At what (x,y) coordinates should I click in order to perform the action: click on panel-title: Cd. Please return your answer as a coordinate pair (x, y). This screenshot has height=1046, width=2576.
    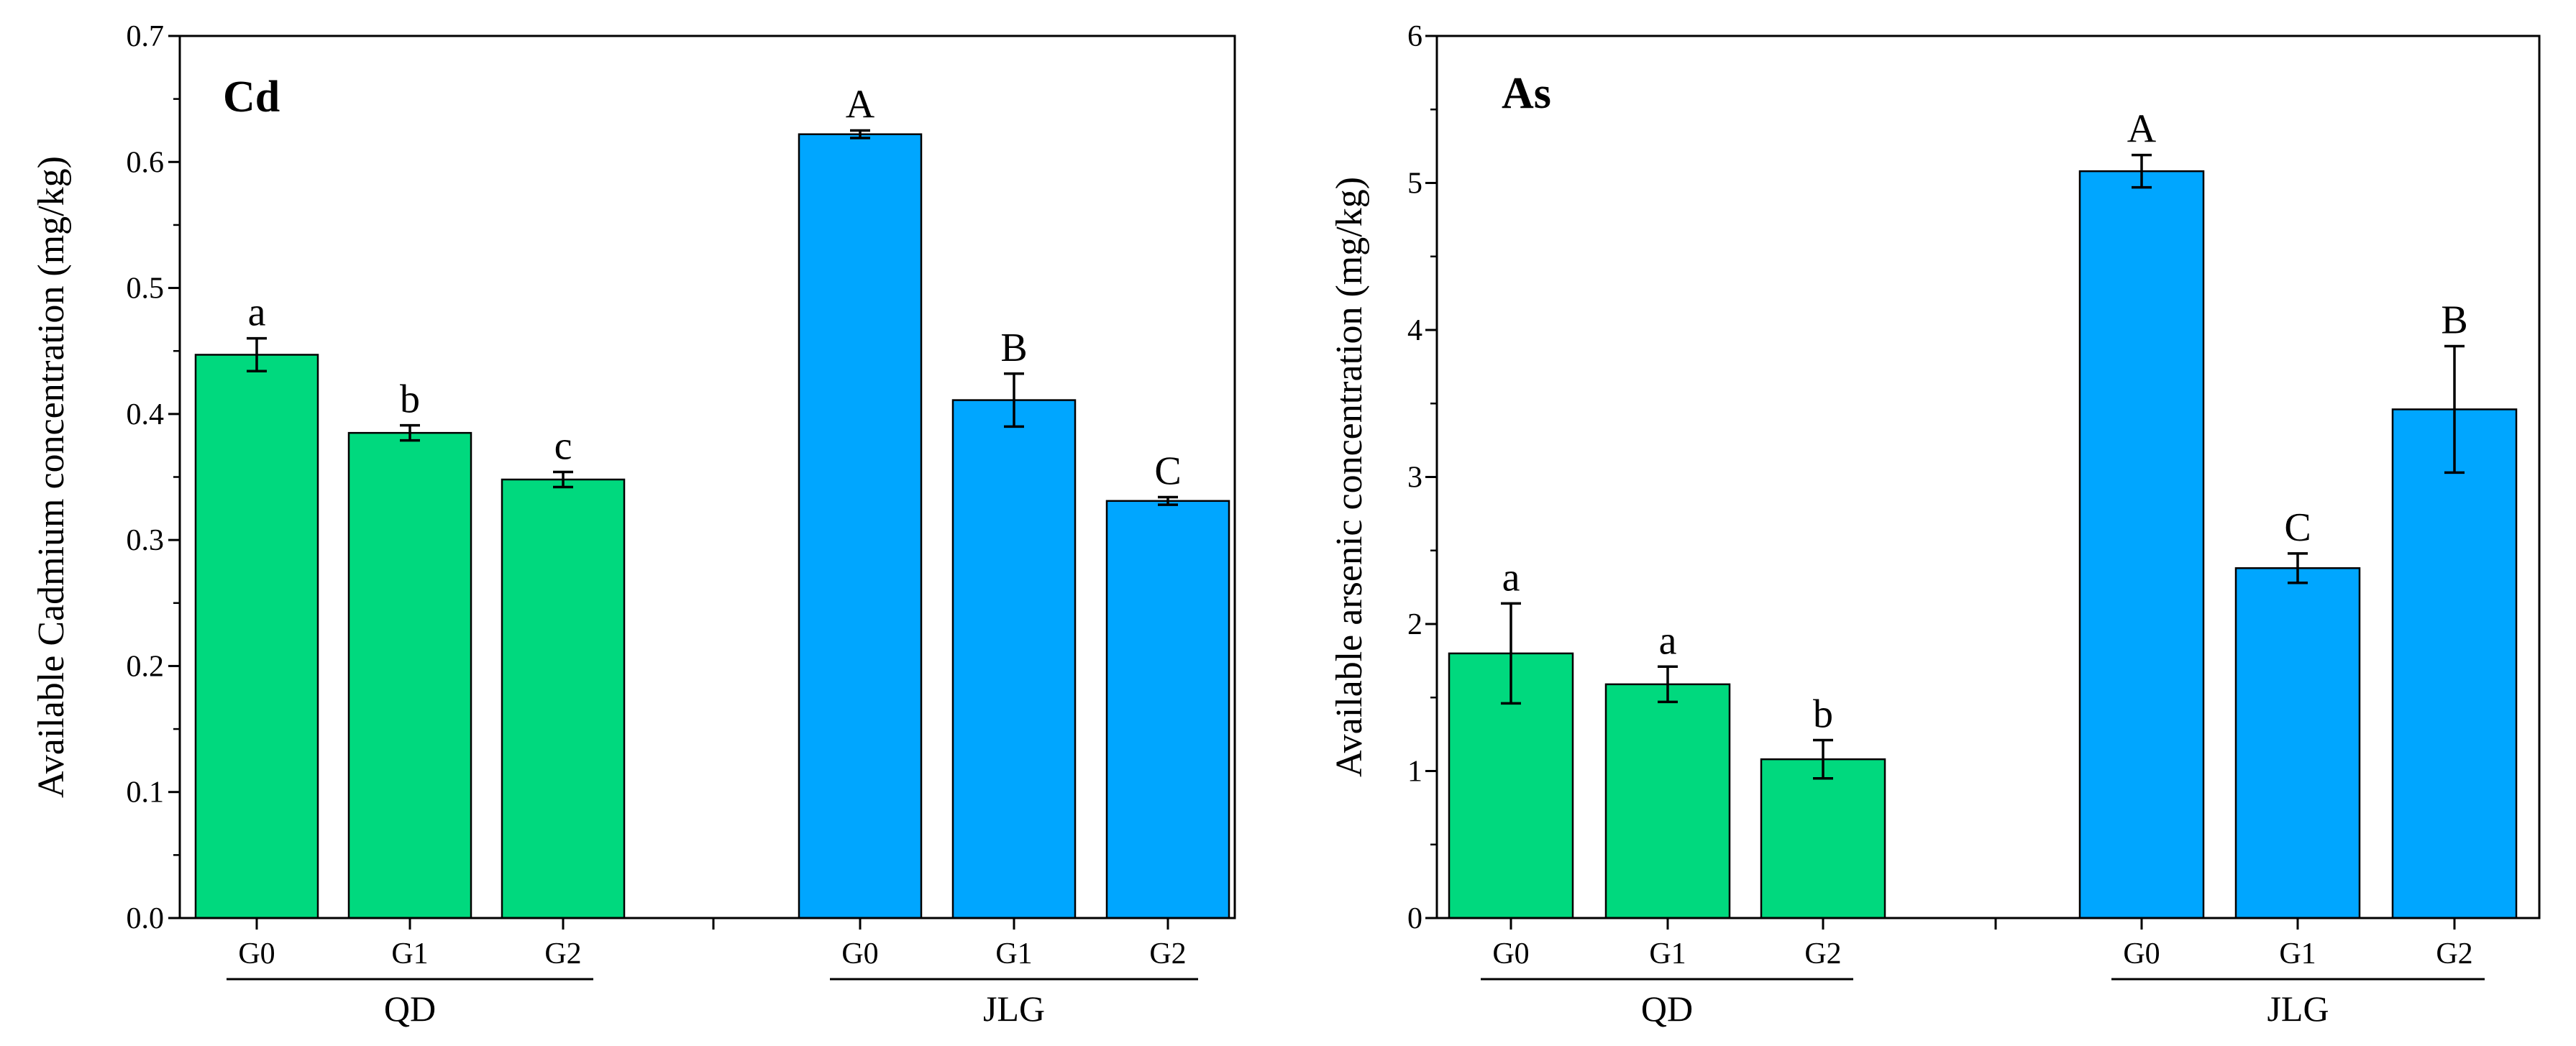
    Looking at the image, I should click on (251, 97).